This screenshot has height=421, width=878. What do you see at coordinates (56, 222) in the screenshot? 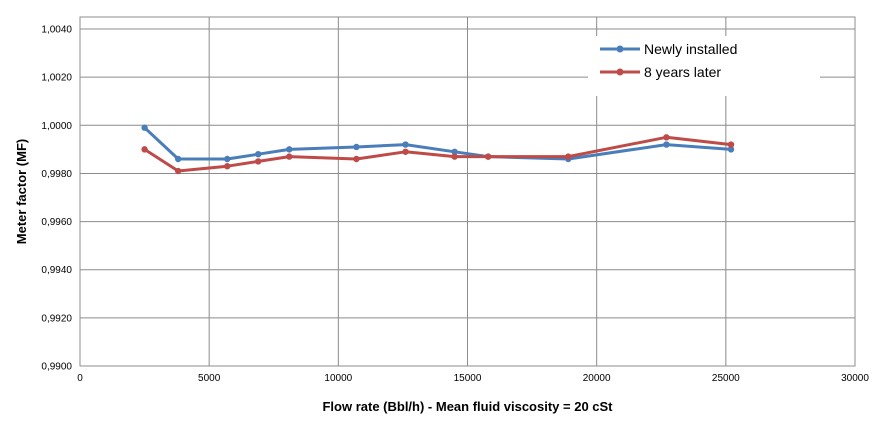
I see `y-tick-label: 0,9960` at bounding box center [56, 222].